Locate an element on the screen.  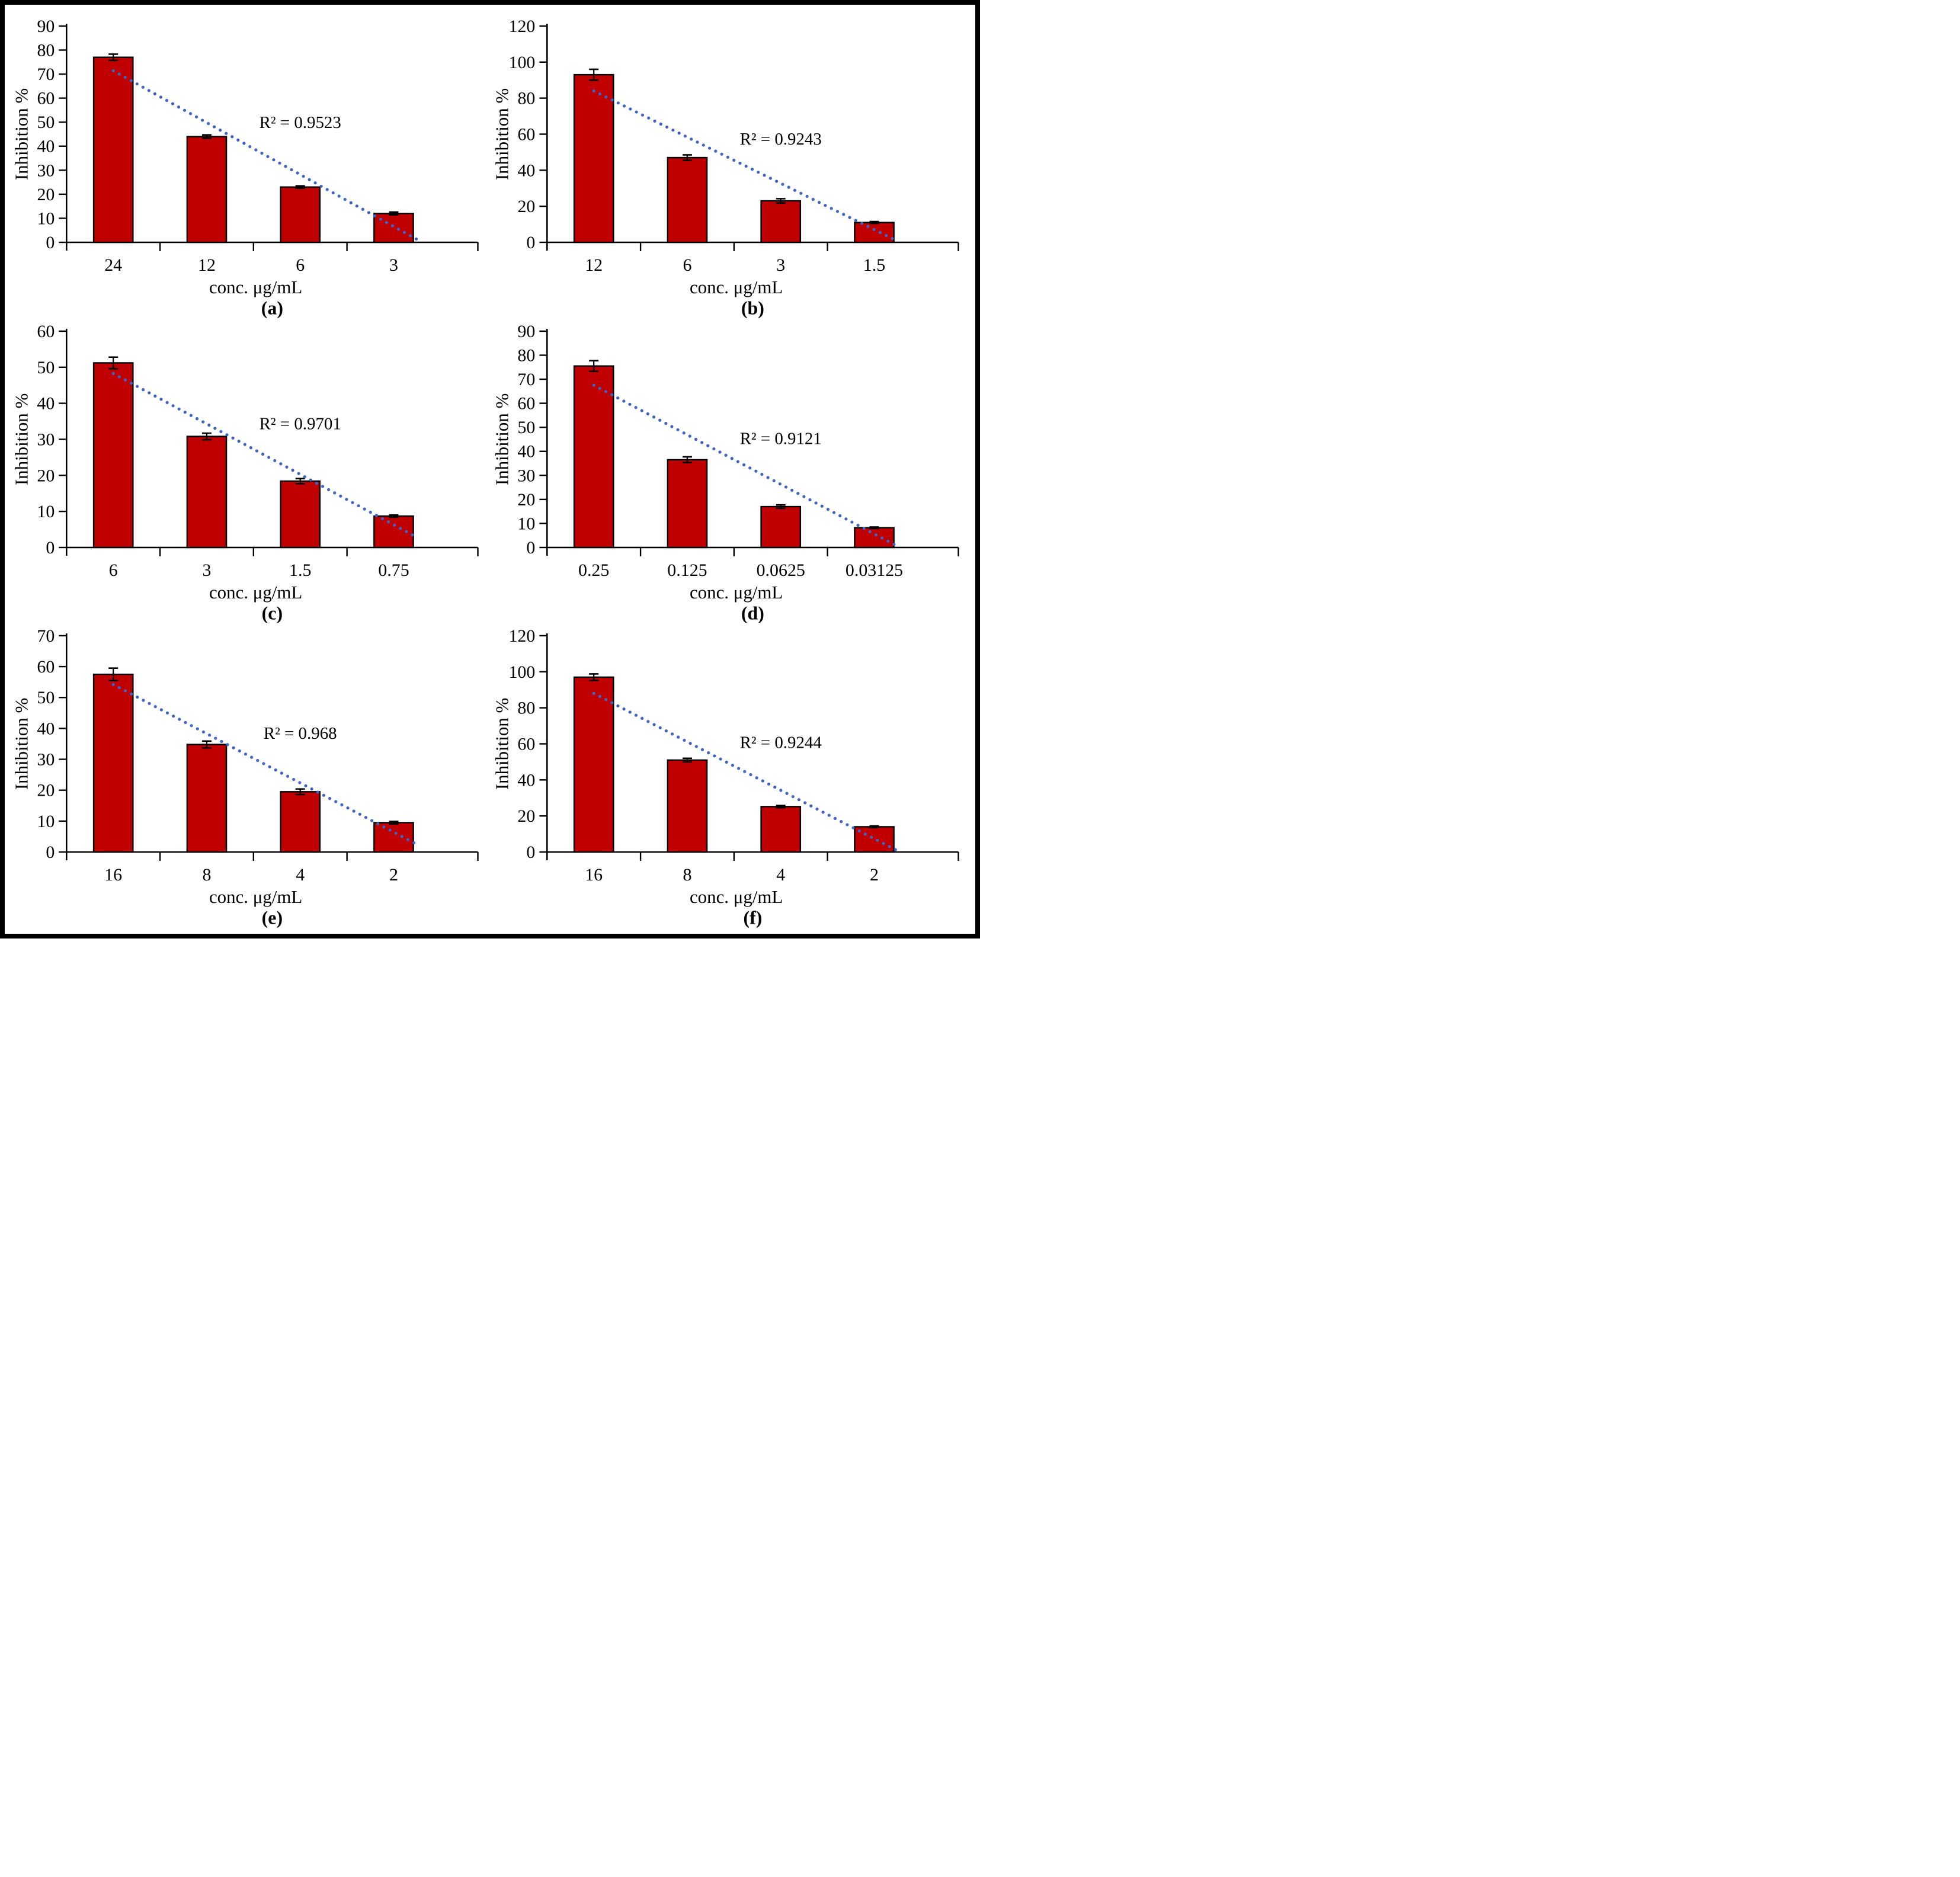
x-tick-label: 2 is located at coordinates (874, 875).